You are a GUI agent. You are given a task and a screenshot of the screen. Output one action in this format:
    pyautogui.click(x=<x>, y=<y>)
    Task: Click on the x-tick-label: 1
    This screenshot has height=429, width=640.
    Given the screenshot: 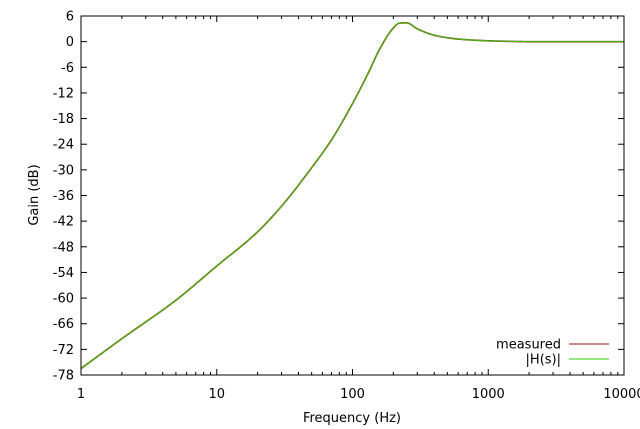 What is the action you would take?
    pyautogui.click(x=81, y=394)
    